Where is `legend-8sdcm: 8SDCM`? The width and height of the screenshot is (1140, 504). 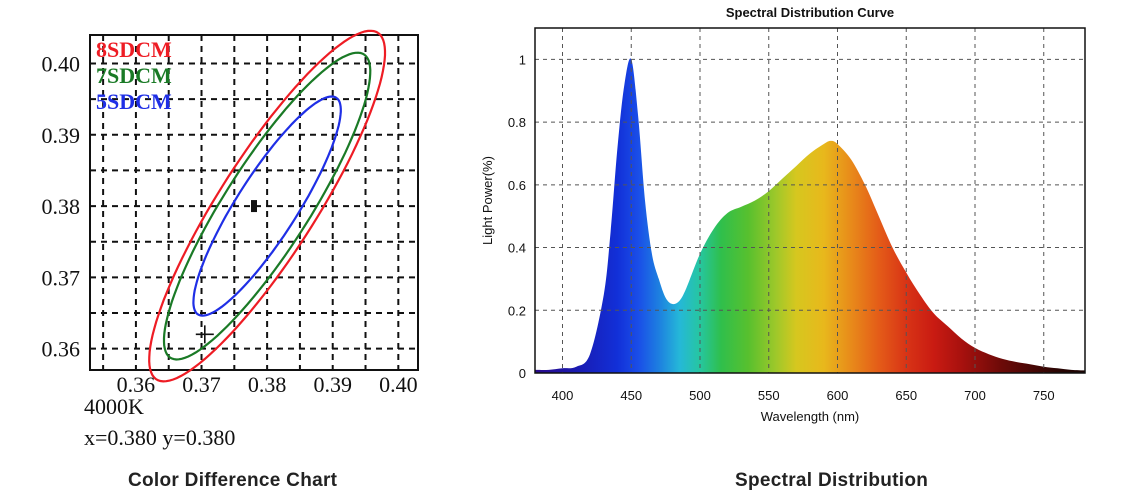
legend-8sdcm: 8SDCM is located at coordinates (134, 49).